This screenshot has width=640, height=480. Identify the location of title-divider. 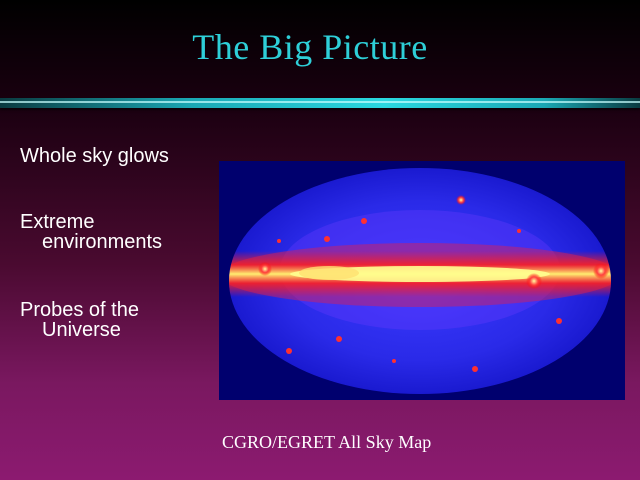
(320, 103).